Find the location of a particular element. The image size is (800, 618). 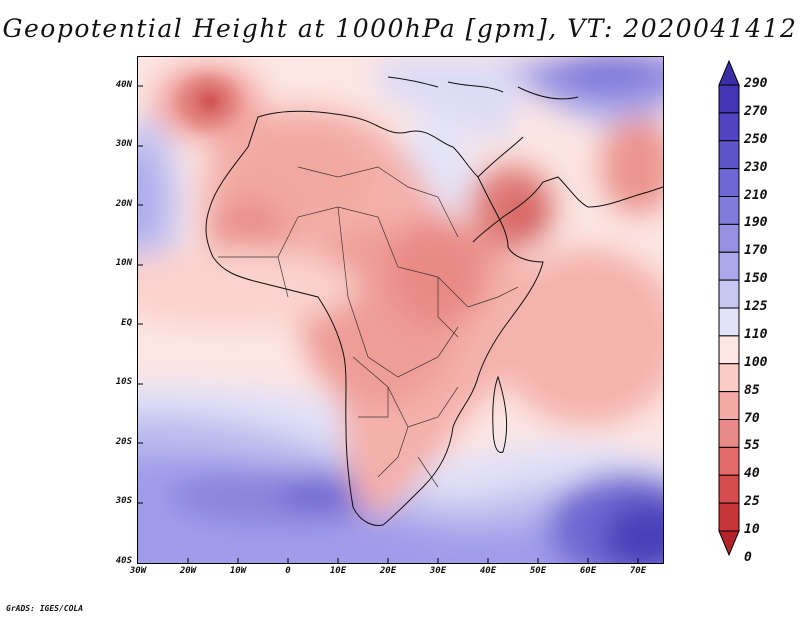

lat-label: 30S is located at coordinates (123, 501).